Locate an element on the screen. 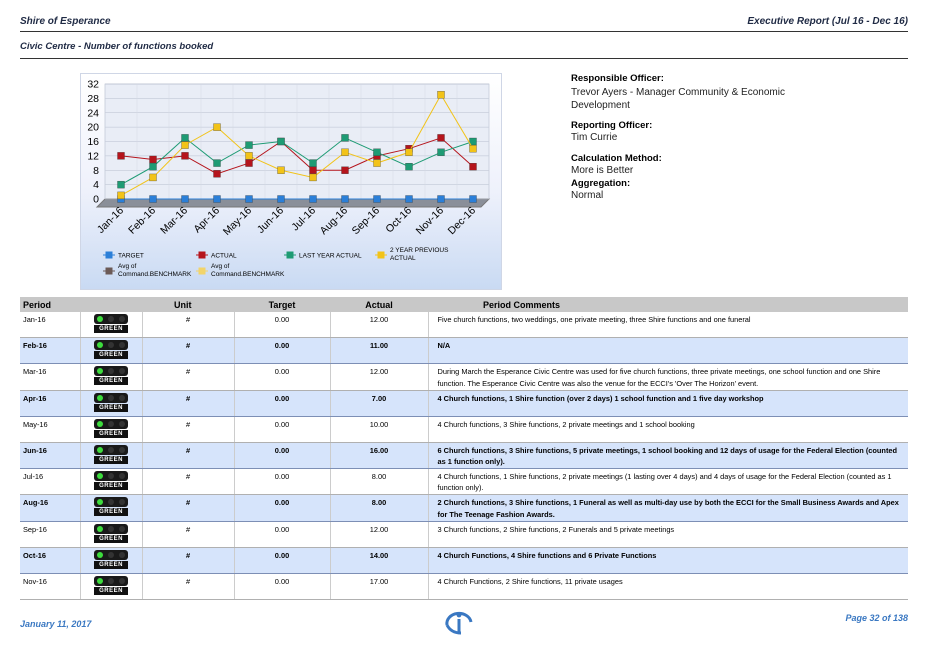  y-tick-label: 24 is located at coordinates (93, 113).